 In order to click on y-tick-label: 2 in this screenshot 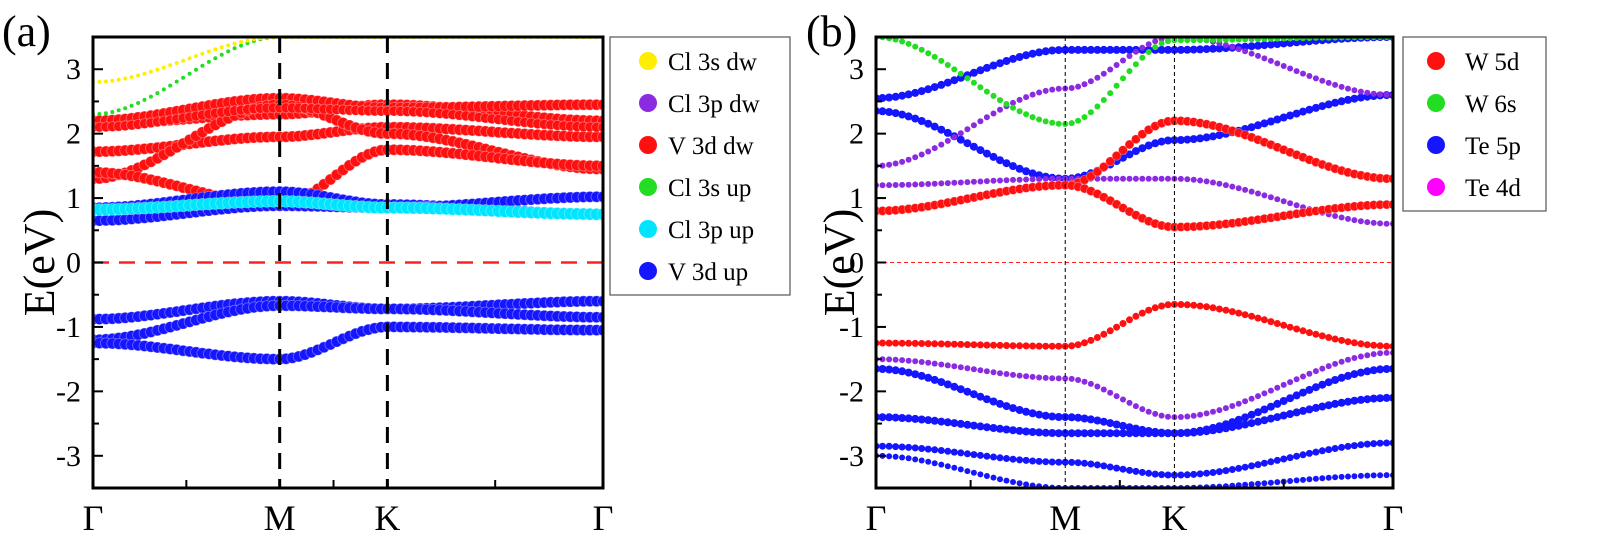, I will do `click(73, 134)`.